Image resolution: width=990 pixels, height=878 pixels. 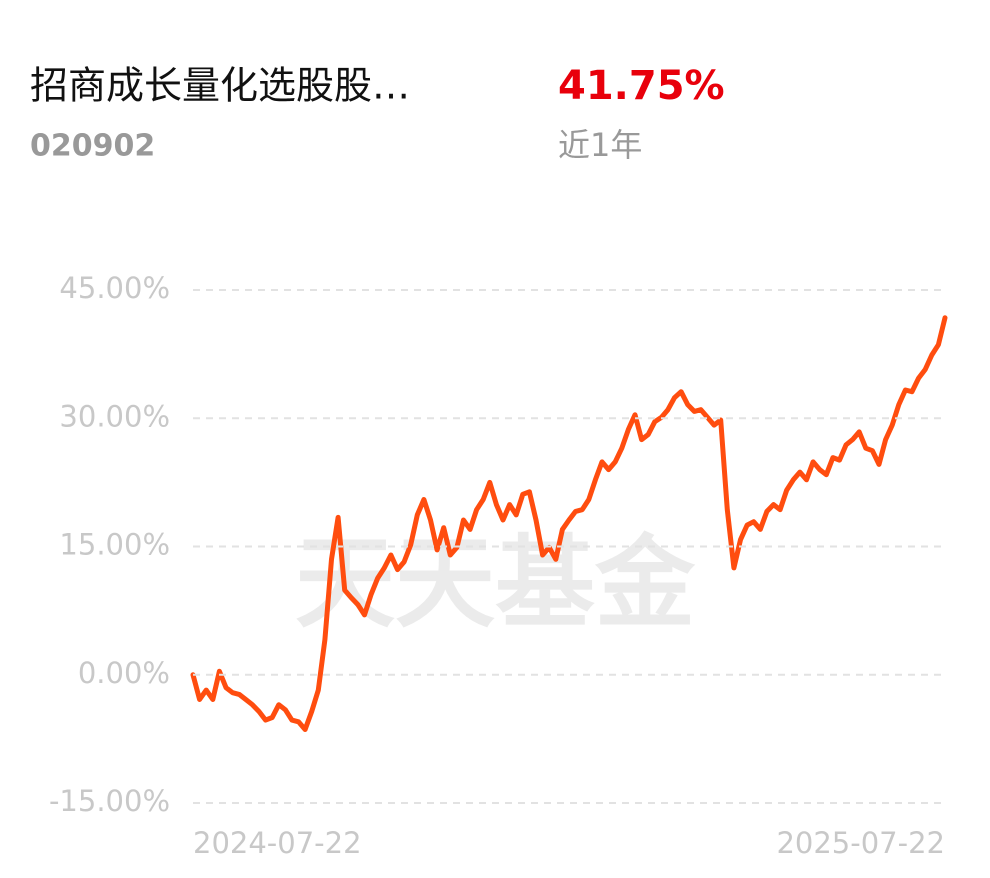 I want to click on return-value: 41.75%, so click(x=641, y=86).